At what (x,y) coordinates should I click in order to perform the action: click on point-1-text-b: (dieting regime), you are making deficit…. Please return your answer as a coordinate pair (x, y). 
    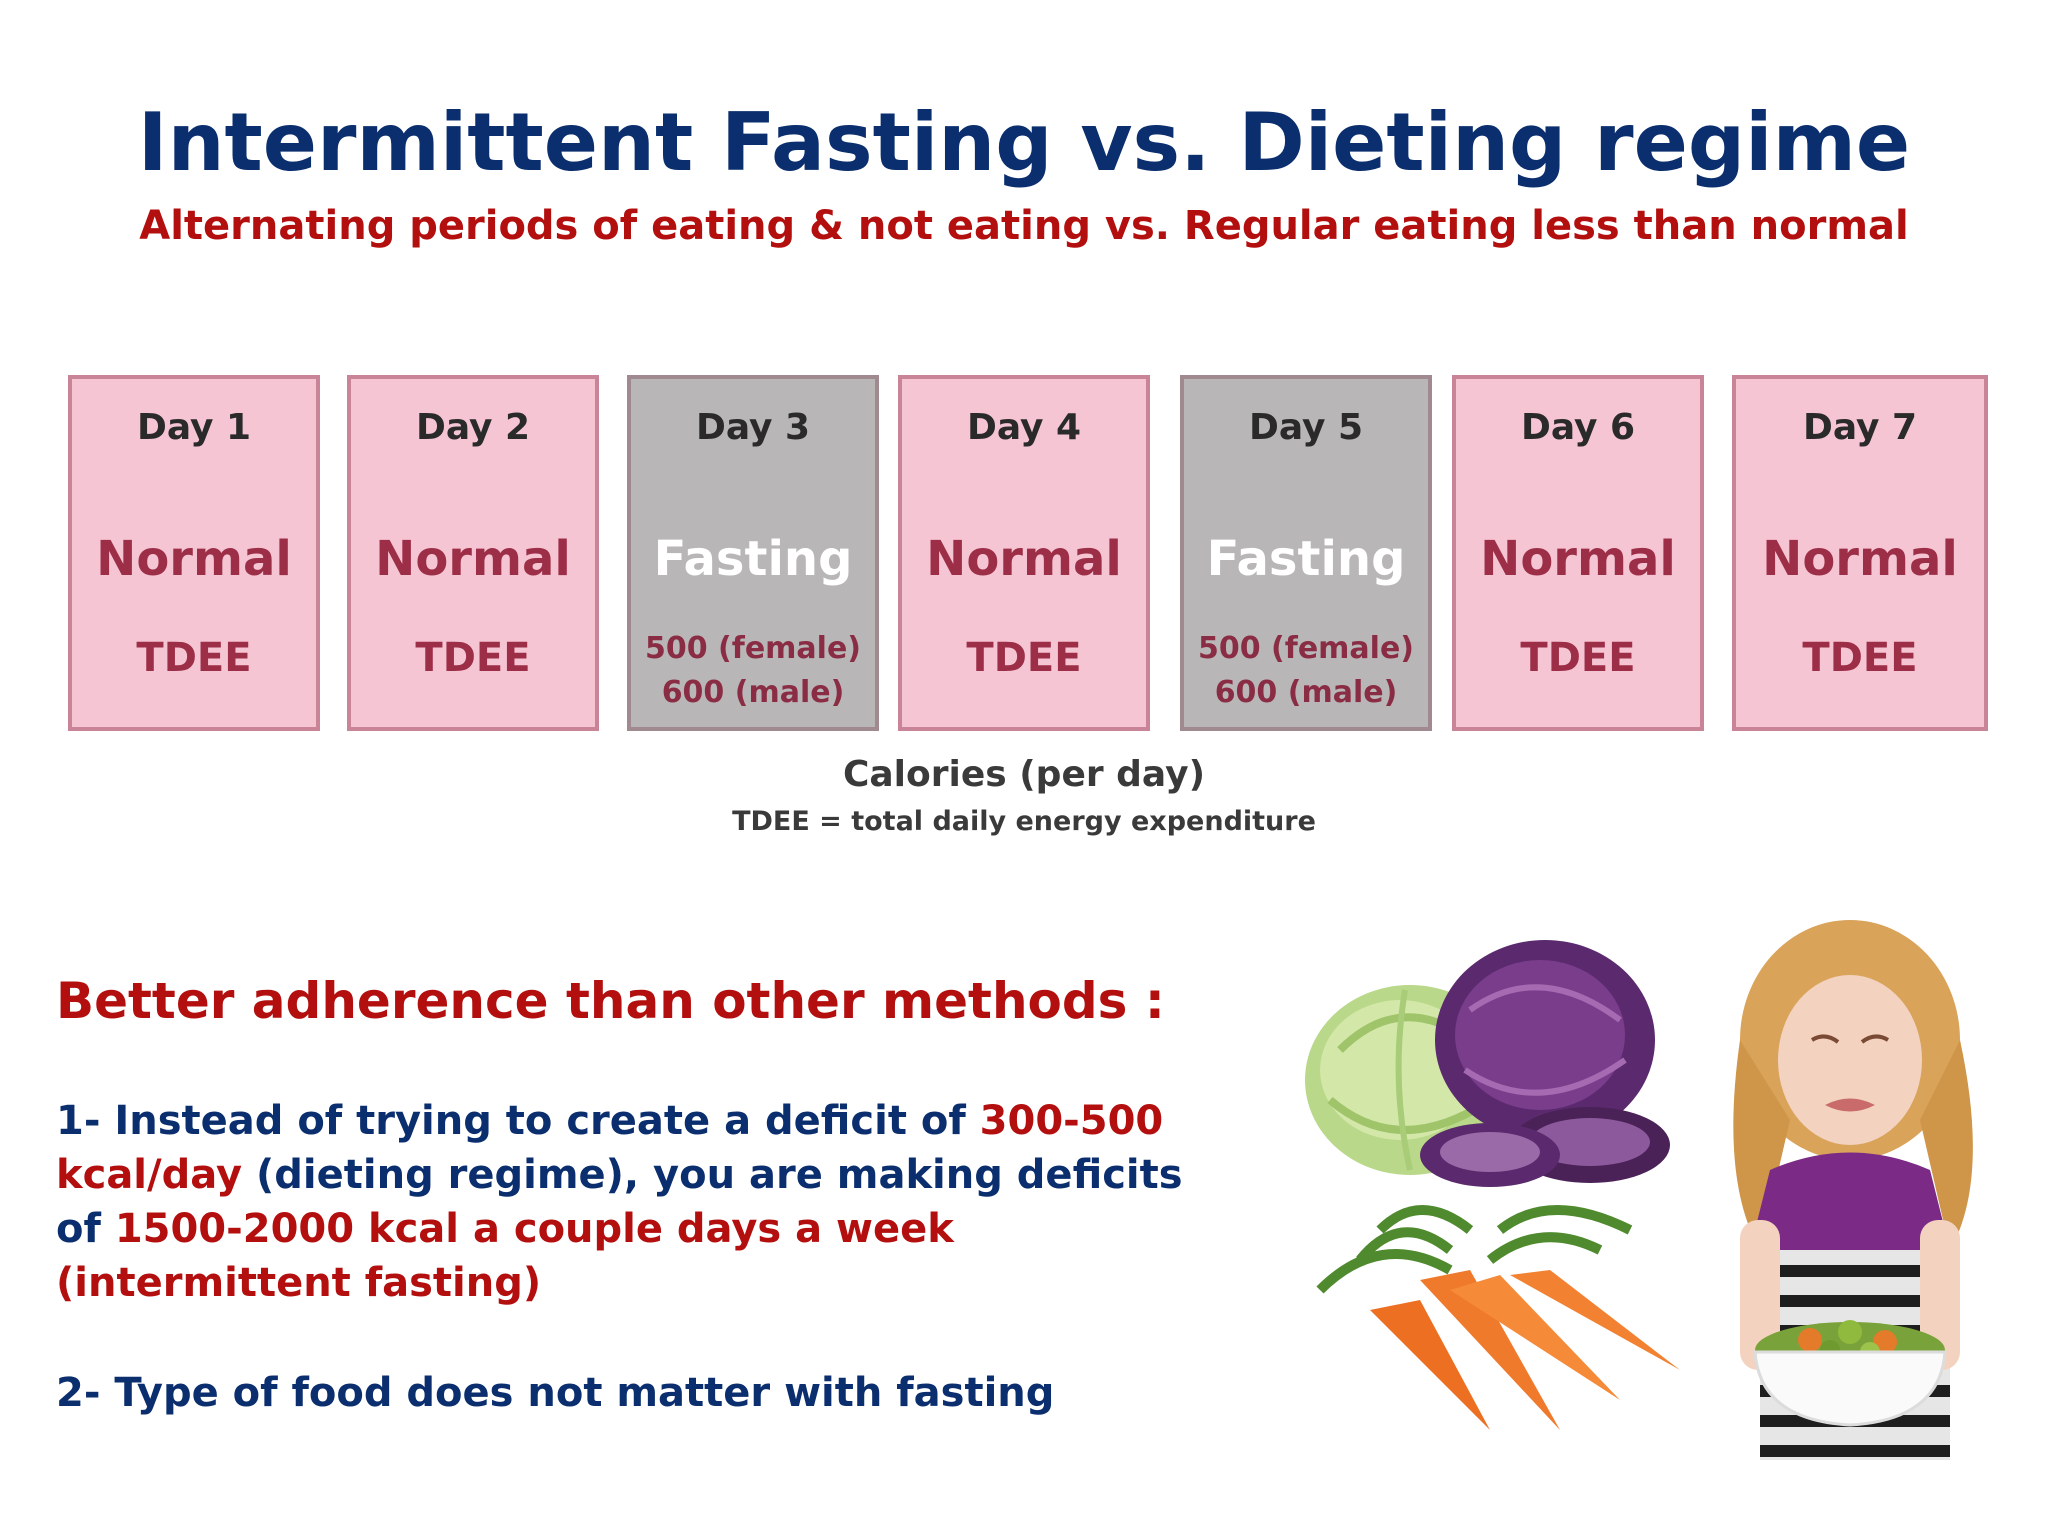
    Looking at the image, I should click on (619, 1202).